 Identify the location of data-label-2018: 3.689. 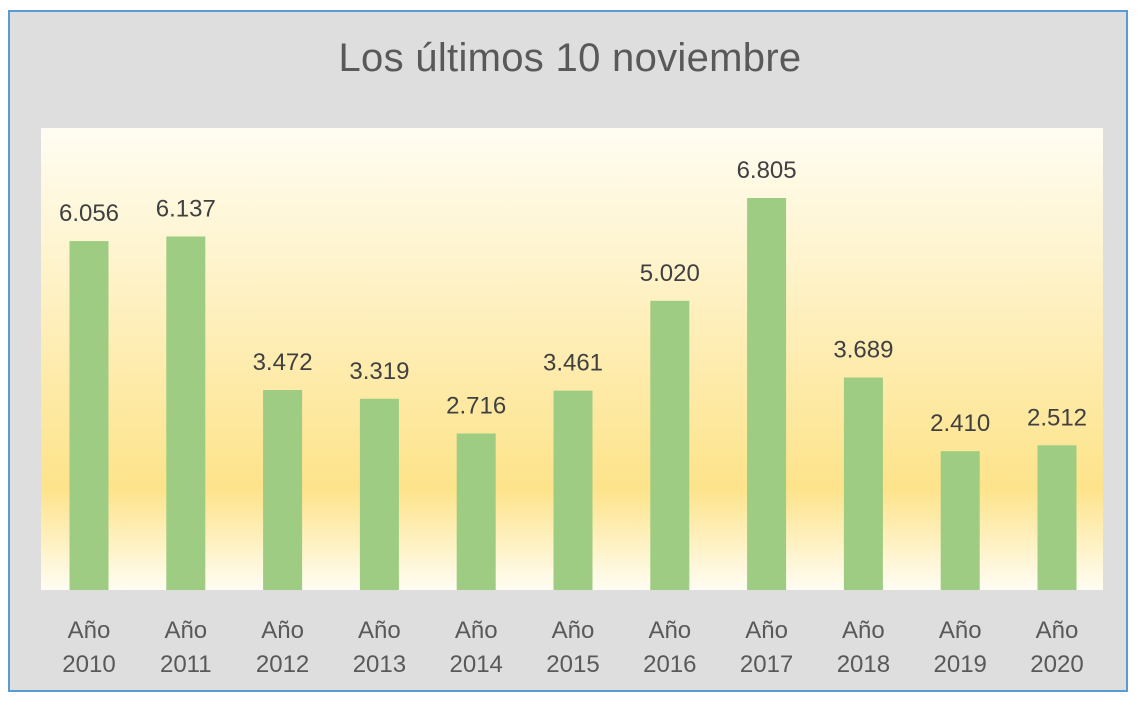
(863, 350).